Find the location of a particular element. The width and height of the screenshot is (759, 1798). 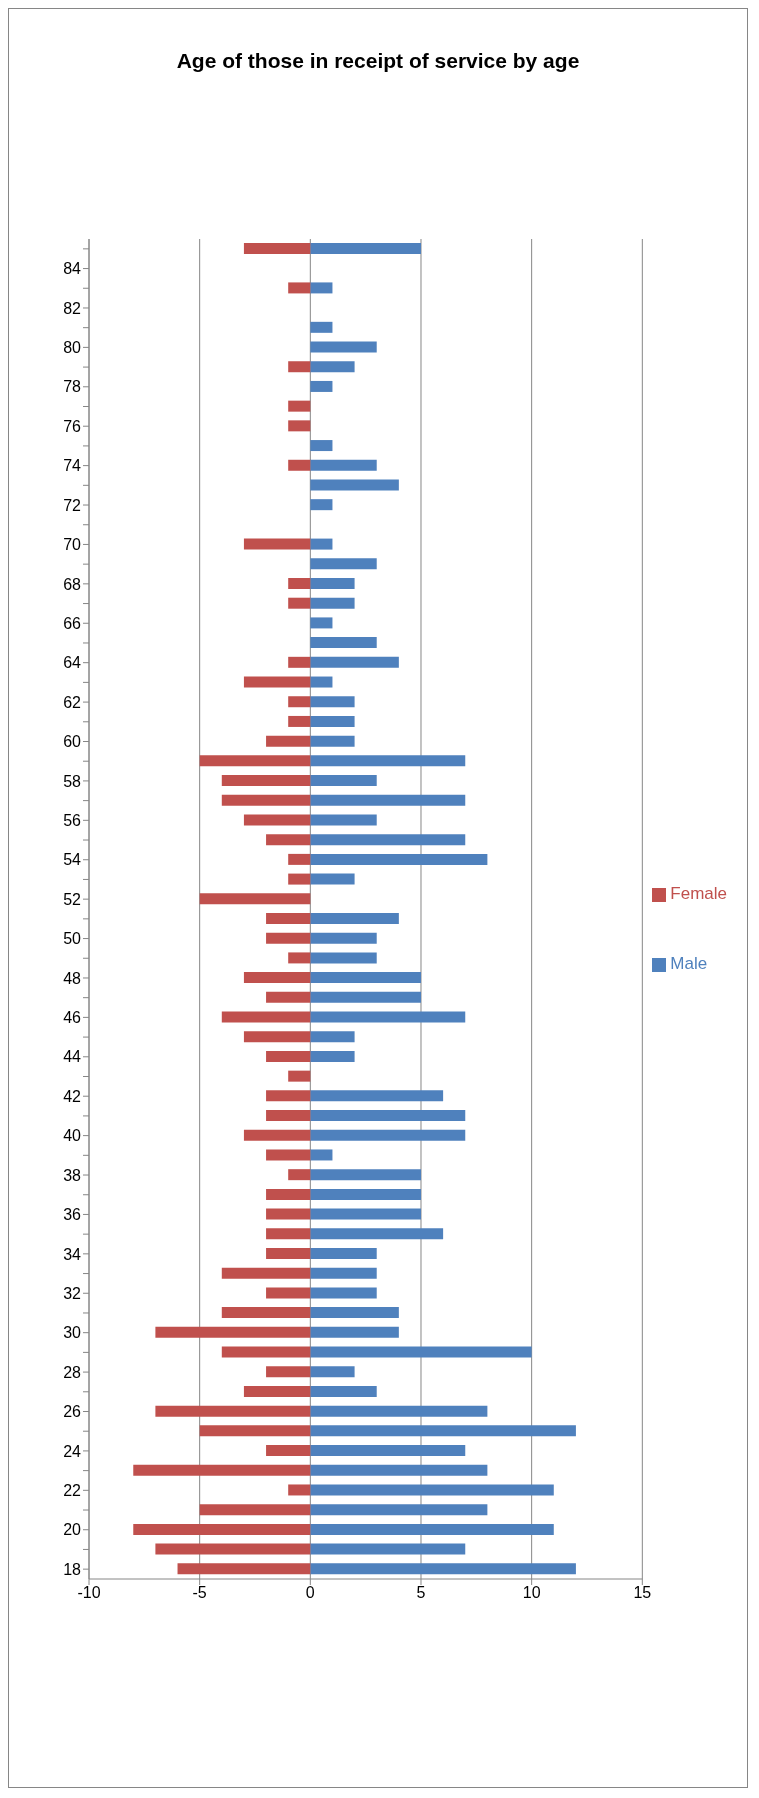

y-tick-label: 72 is located at coordinates (72, 505).